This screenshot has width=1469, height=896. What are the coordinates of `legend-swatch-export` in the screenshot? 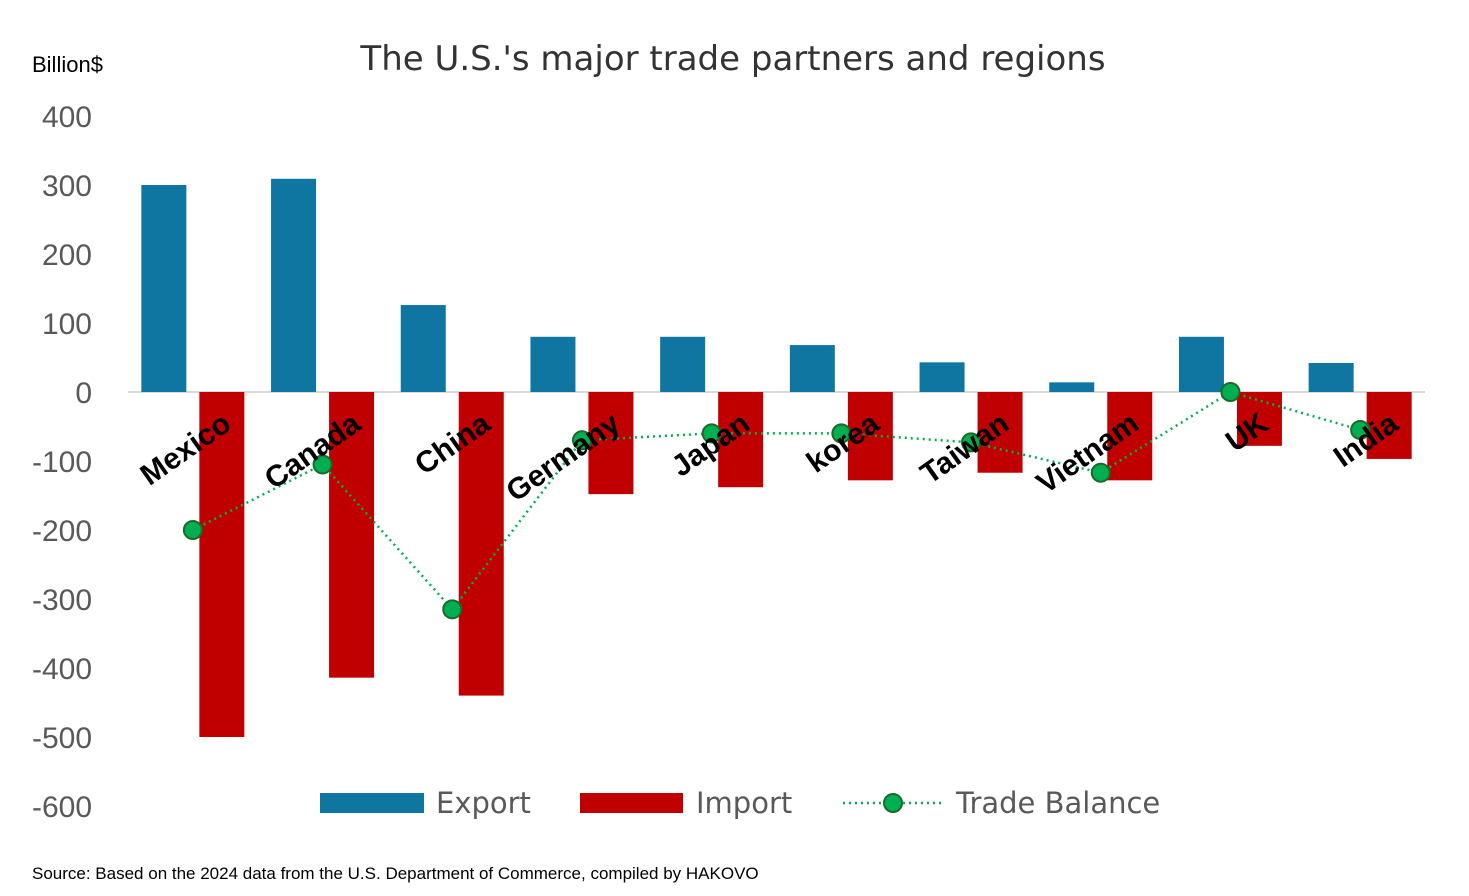 It's located at (372, 803).